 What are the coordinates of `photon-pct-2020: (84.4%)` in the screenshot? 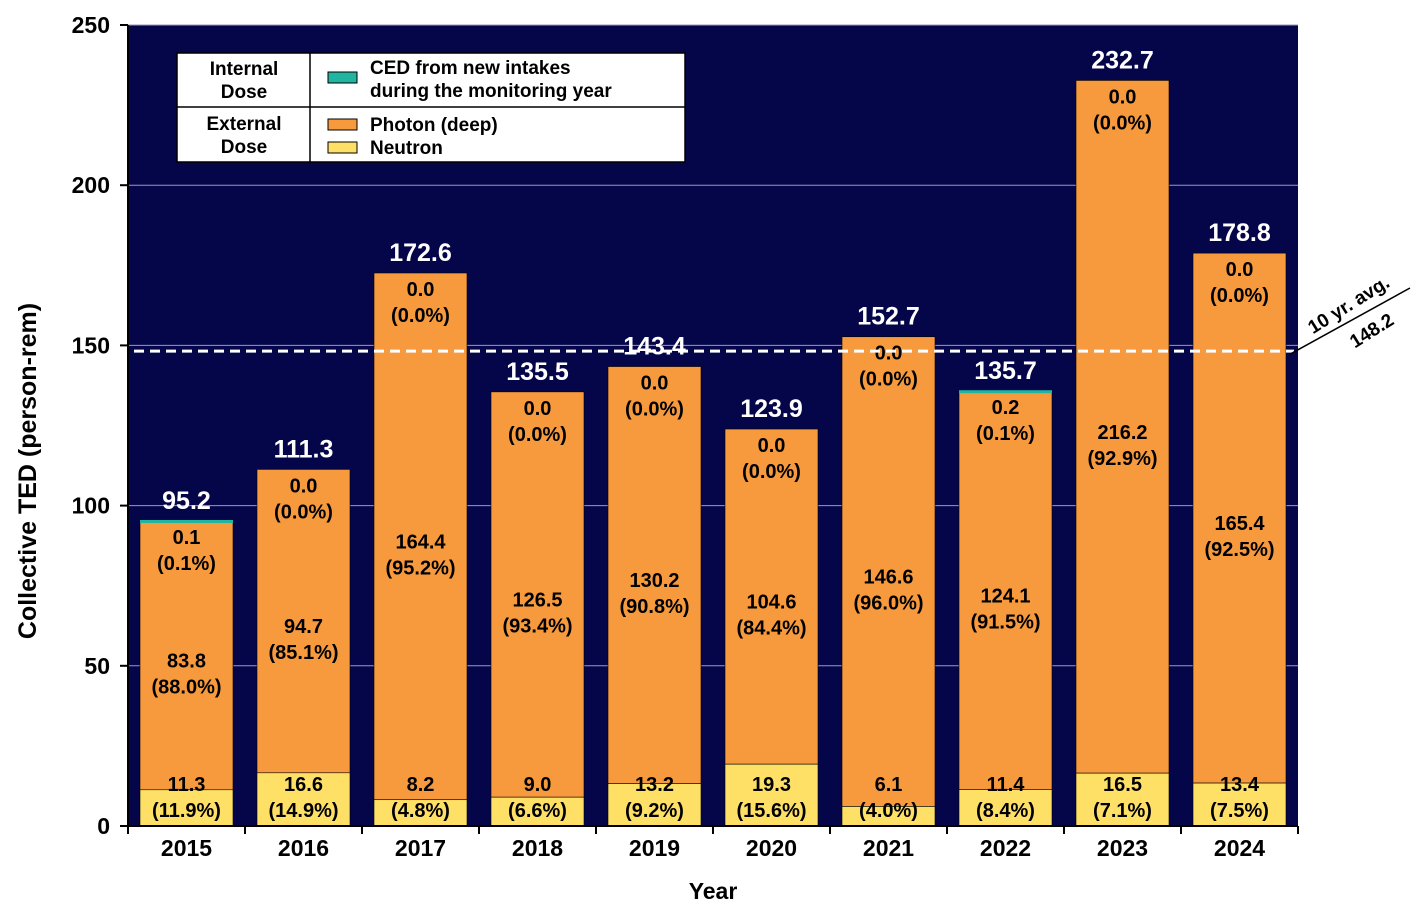 It's located at (771, 629).